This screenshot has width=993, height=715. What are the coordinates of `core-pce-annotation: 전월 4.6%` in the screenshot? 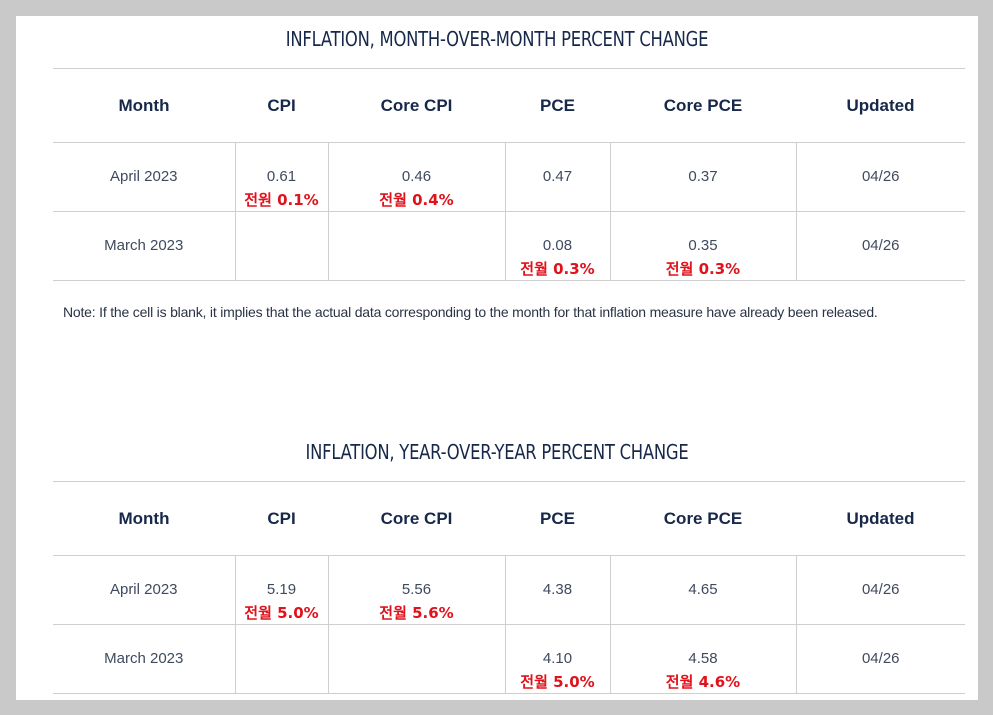 It's located at (703, 682).